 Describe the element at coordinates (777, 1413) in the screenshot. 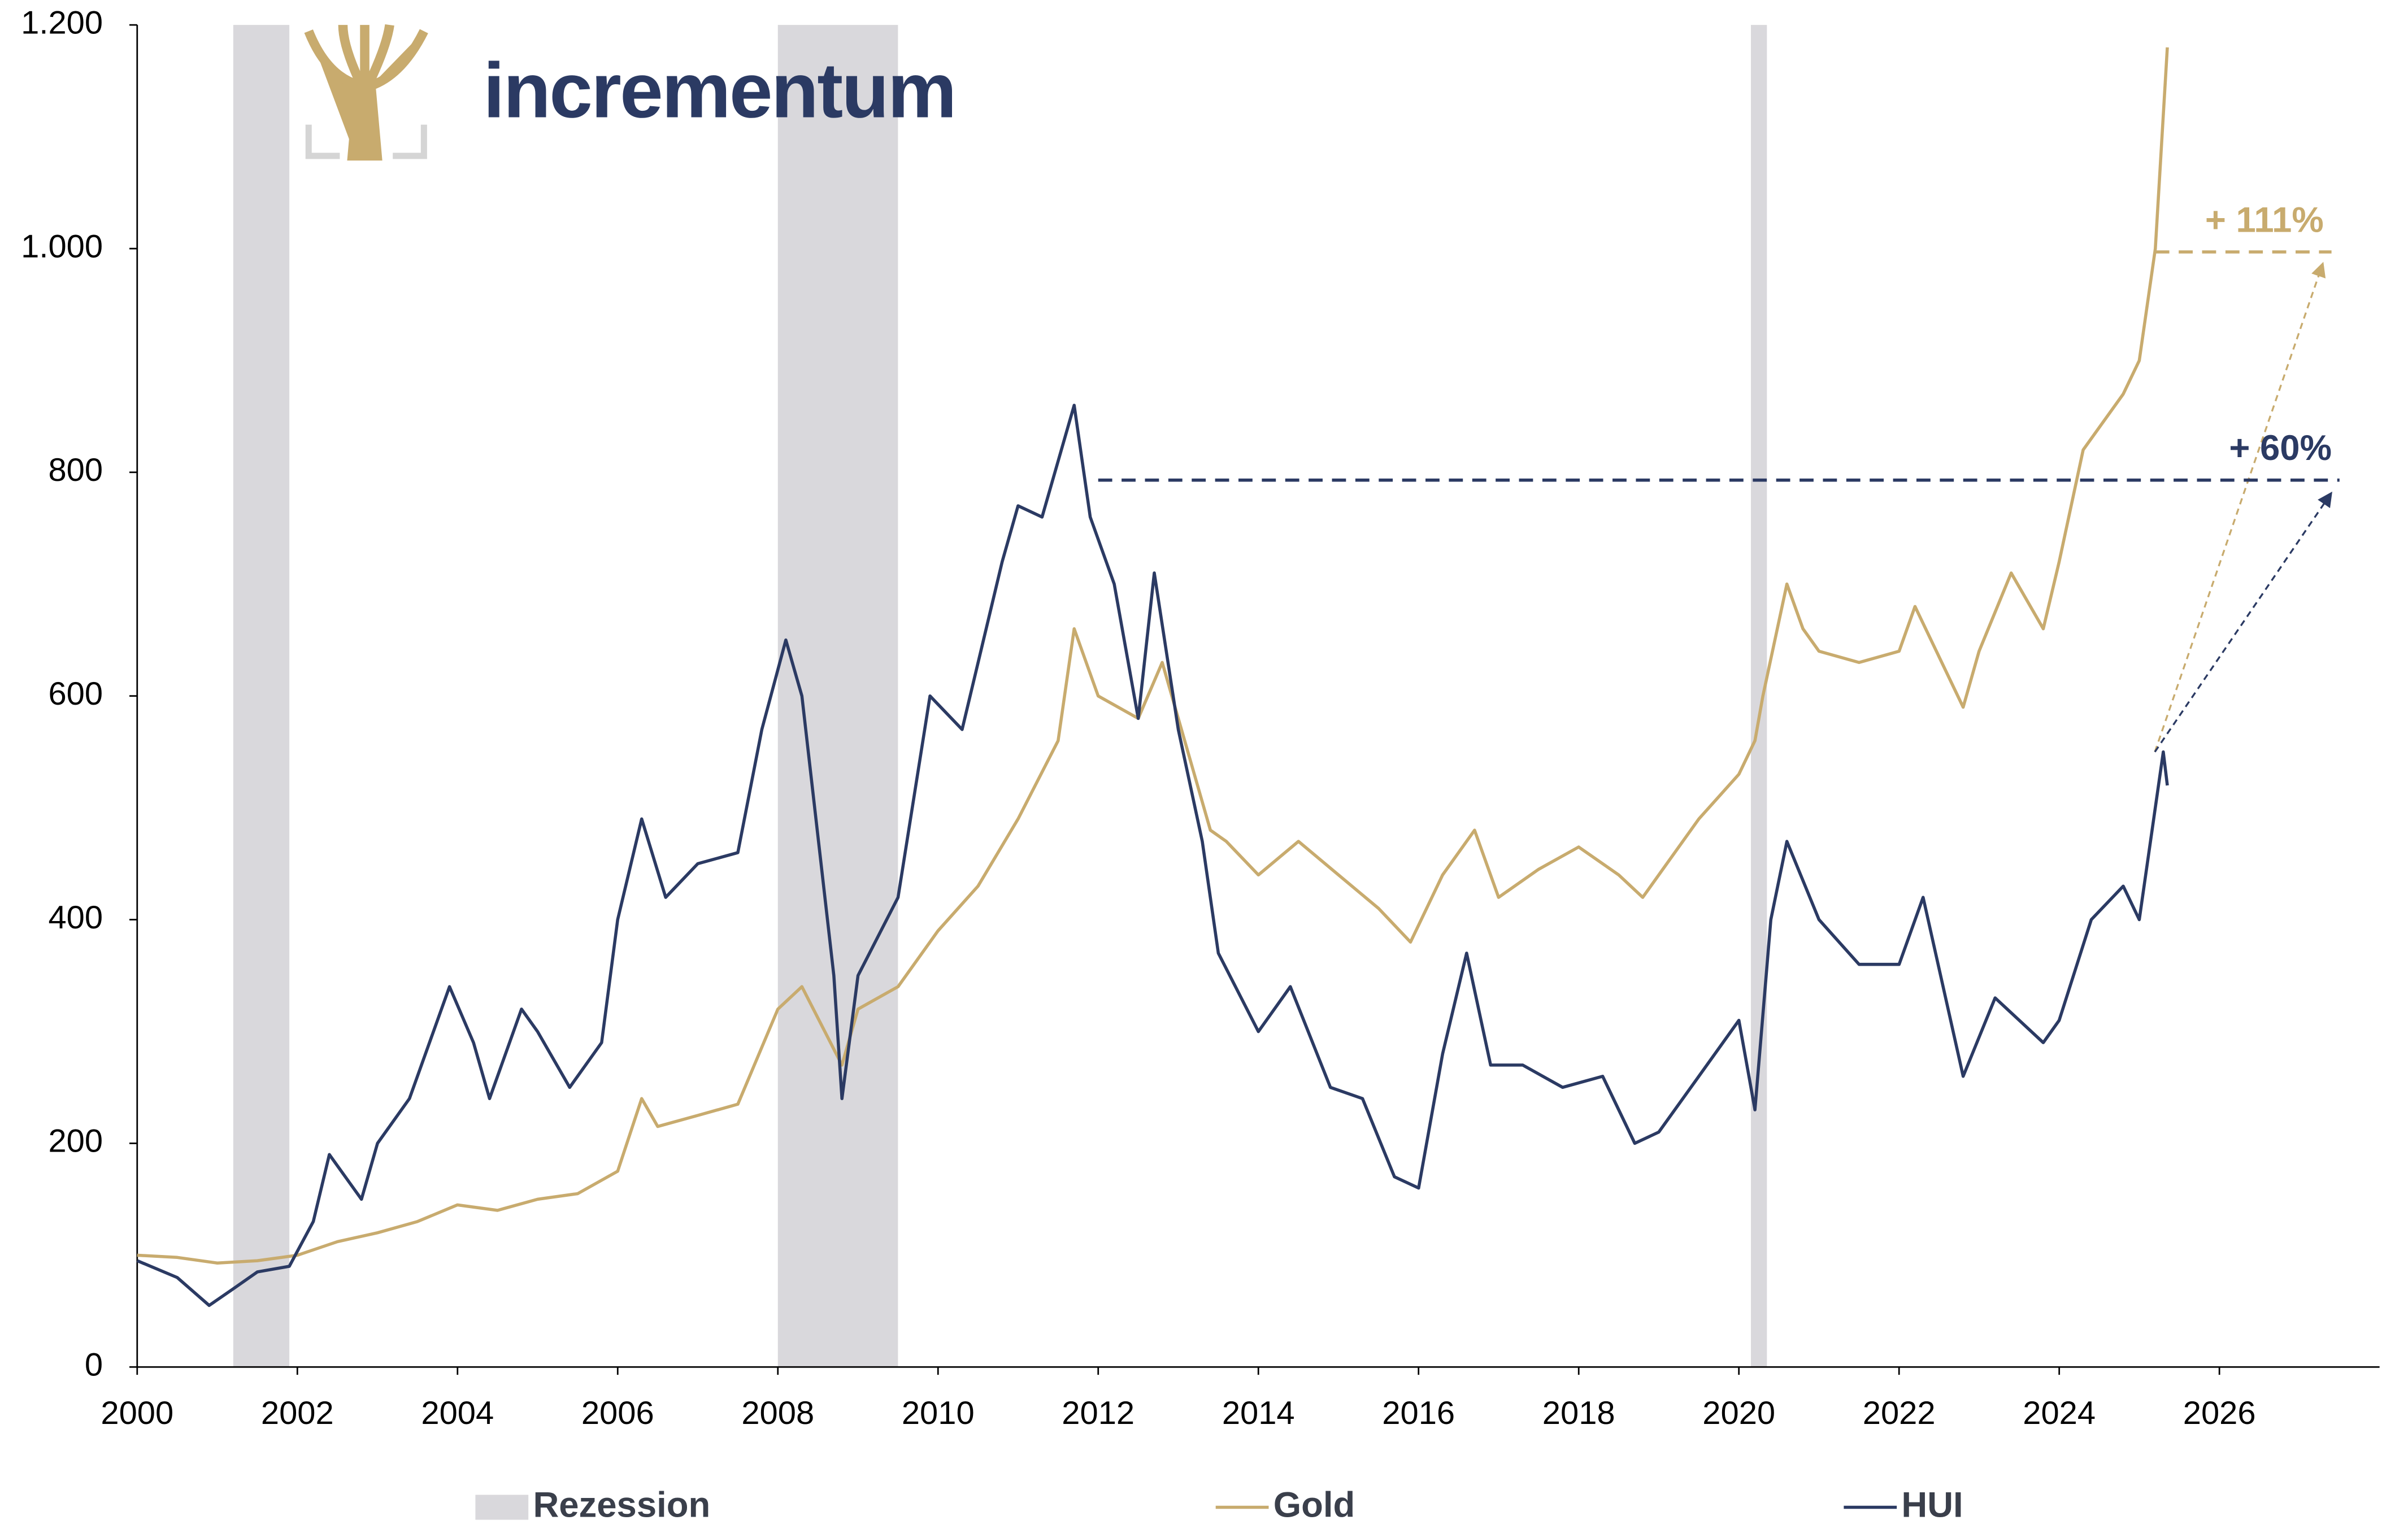

I see `x-tick-label: 2008` at that location.